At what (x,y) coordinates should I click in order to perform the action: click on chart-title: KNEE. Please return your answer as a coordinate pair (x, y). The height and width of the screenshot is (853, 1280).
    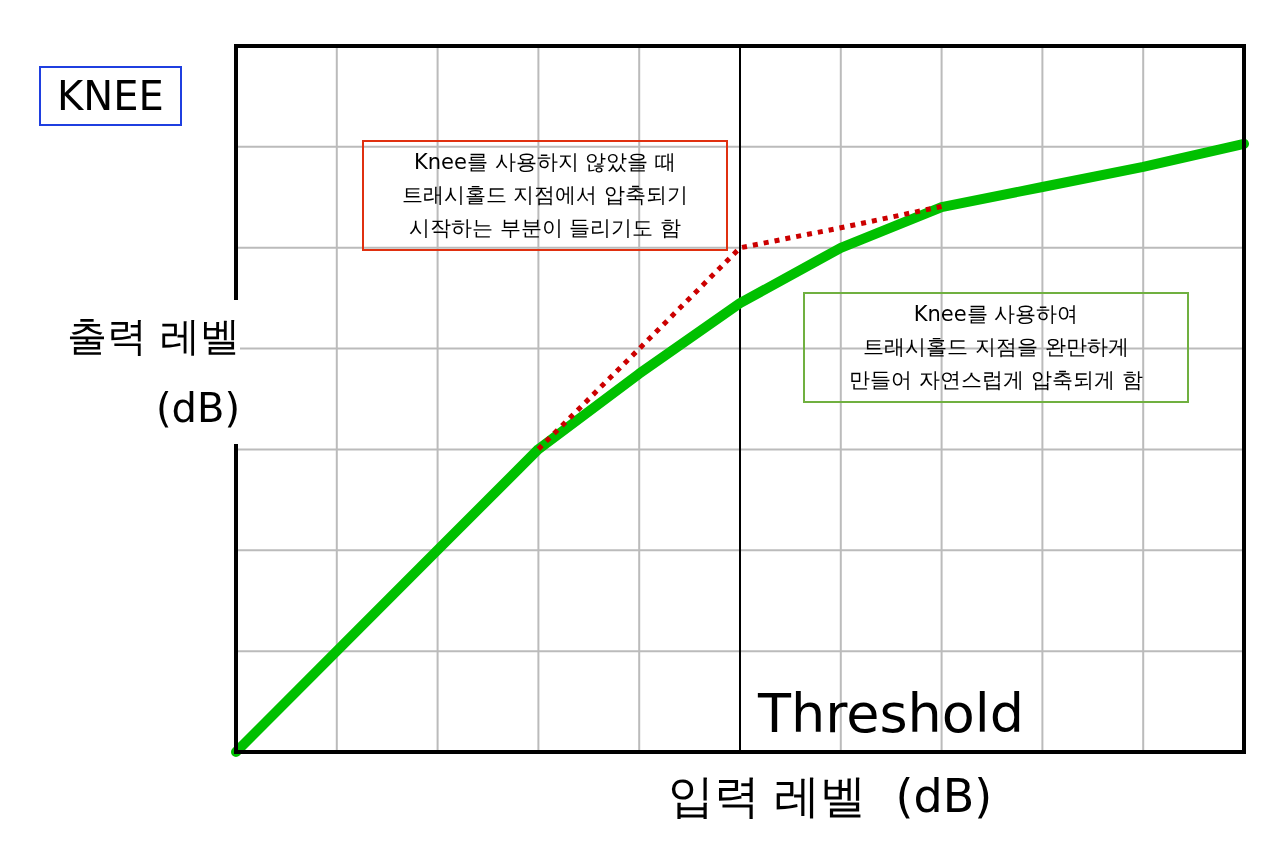
    Looking at the image, I should click on (110, 96).